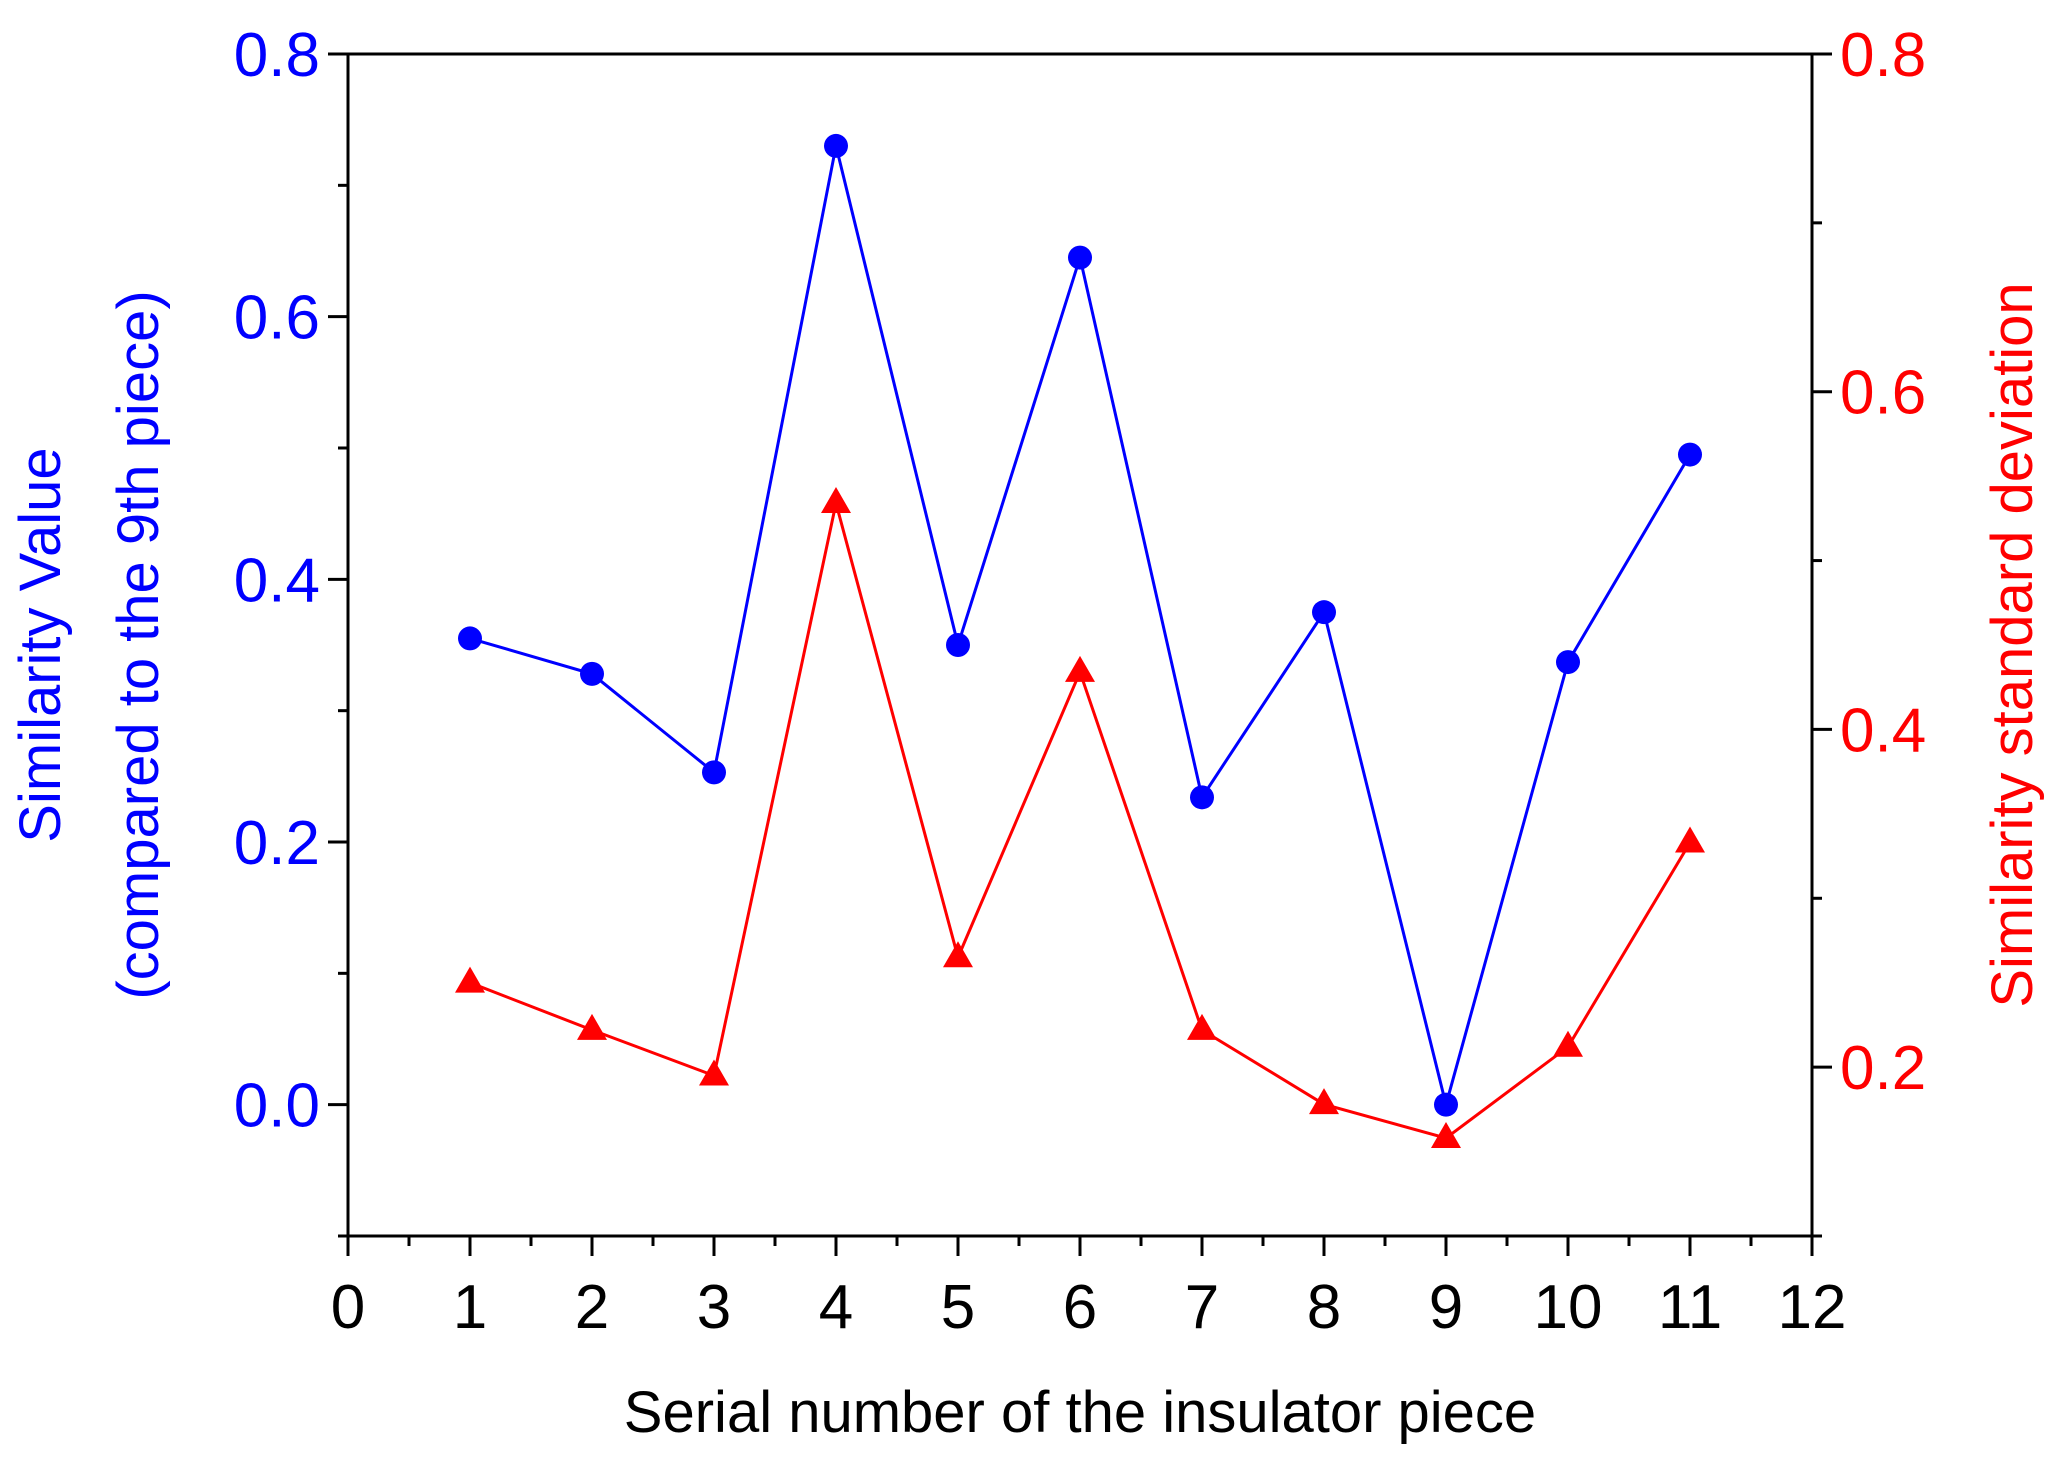 The width and height of the screenshot is (2063, 1460). Describe the element at coordinates (1883, 562) in the screenshot. I see `y-right-tick-labels: 0.2 0.4 0.6 0.8` at that location.